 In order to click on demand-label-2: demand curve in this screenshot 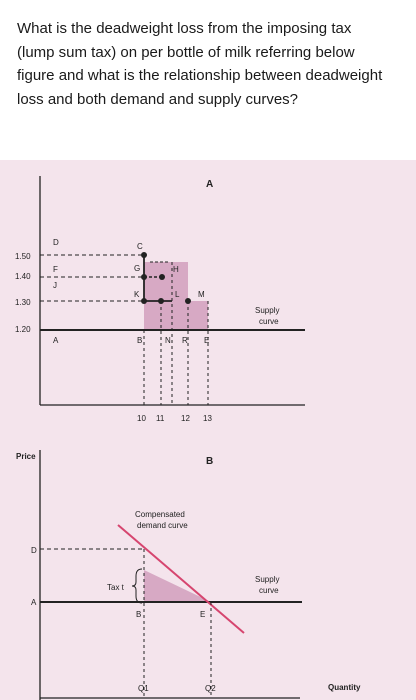, I will do `click(162, 525)`.